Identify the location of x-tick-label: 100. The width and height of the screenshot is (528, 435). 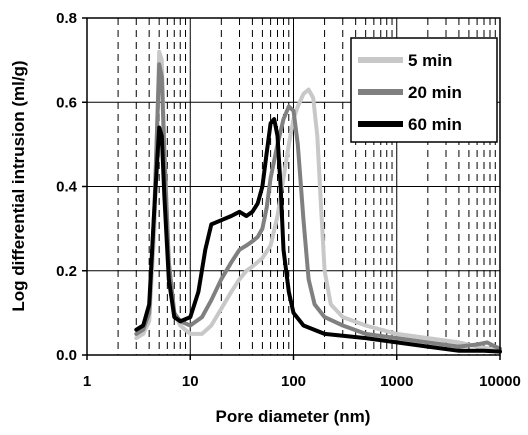
(293, 381).